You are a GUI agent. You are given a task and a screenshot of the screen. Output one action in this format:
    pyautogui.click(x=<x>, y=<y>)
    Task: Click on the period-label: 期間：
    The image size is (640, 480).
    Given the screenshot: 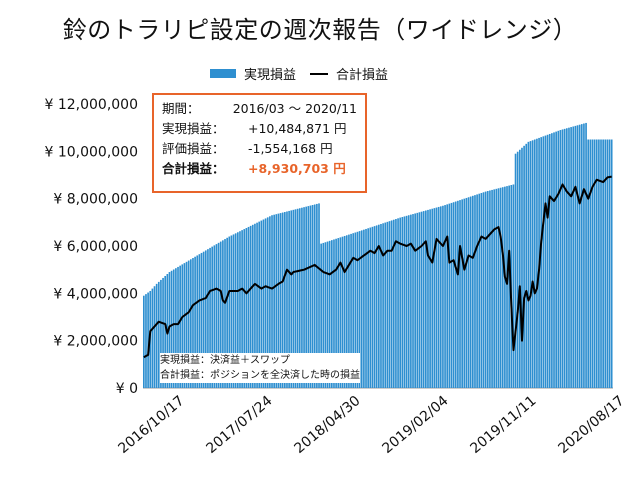 What is the action you would take?
    pyautogui.click(x=181, y=108)
    